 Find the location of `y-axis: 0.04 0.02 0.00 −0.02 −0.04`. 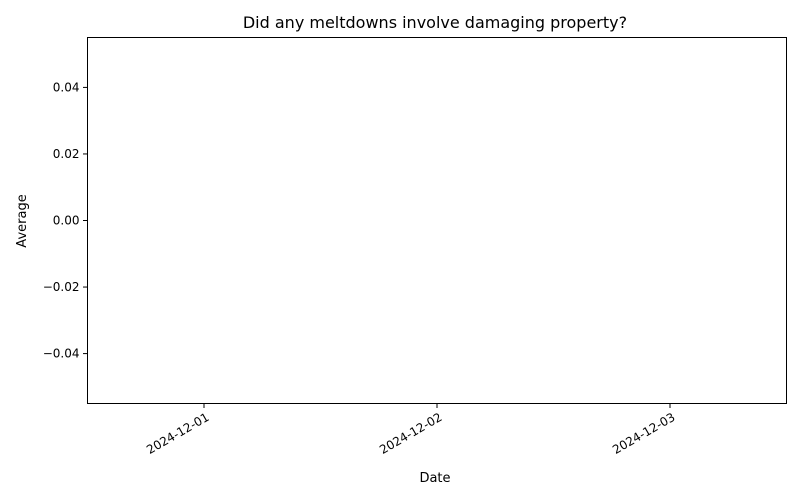

y-axis: 0.04 0.02 0.00 −0.02 −0.04 is located at coordinates (65, 220).